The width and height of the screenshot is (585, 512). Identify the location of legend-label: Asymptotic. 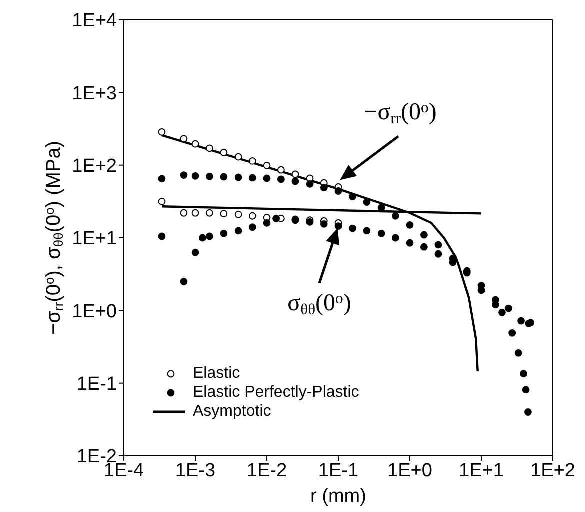
(232, 411).